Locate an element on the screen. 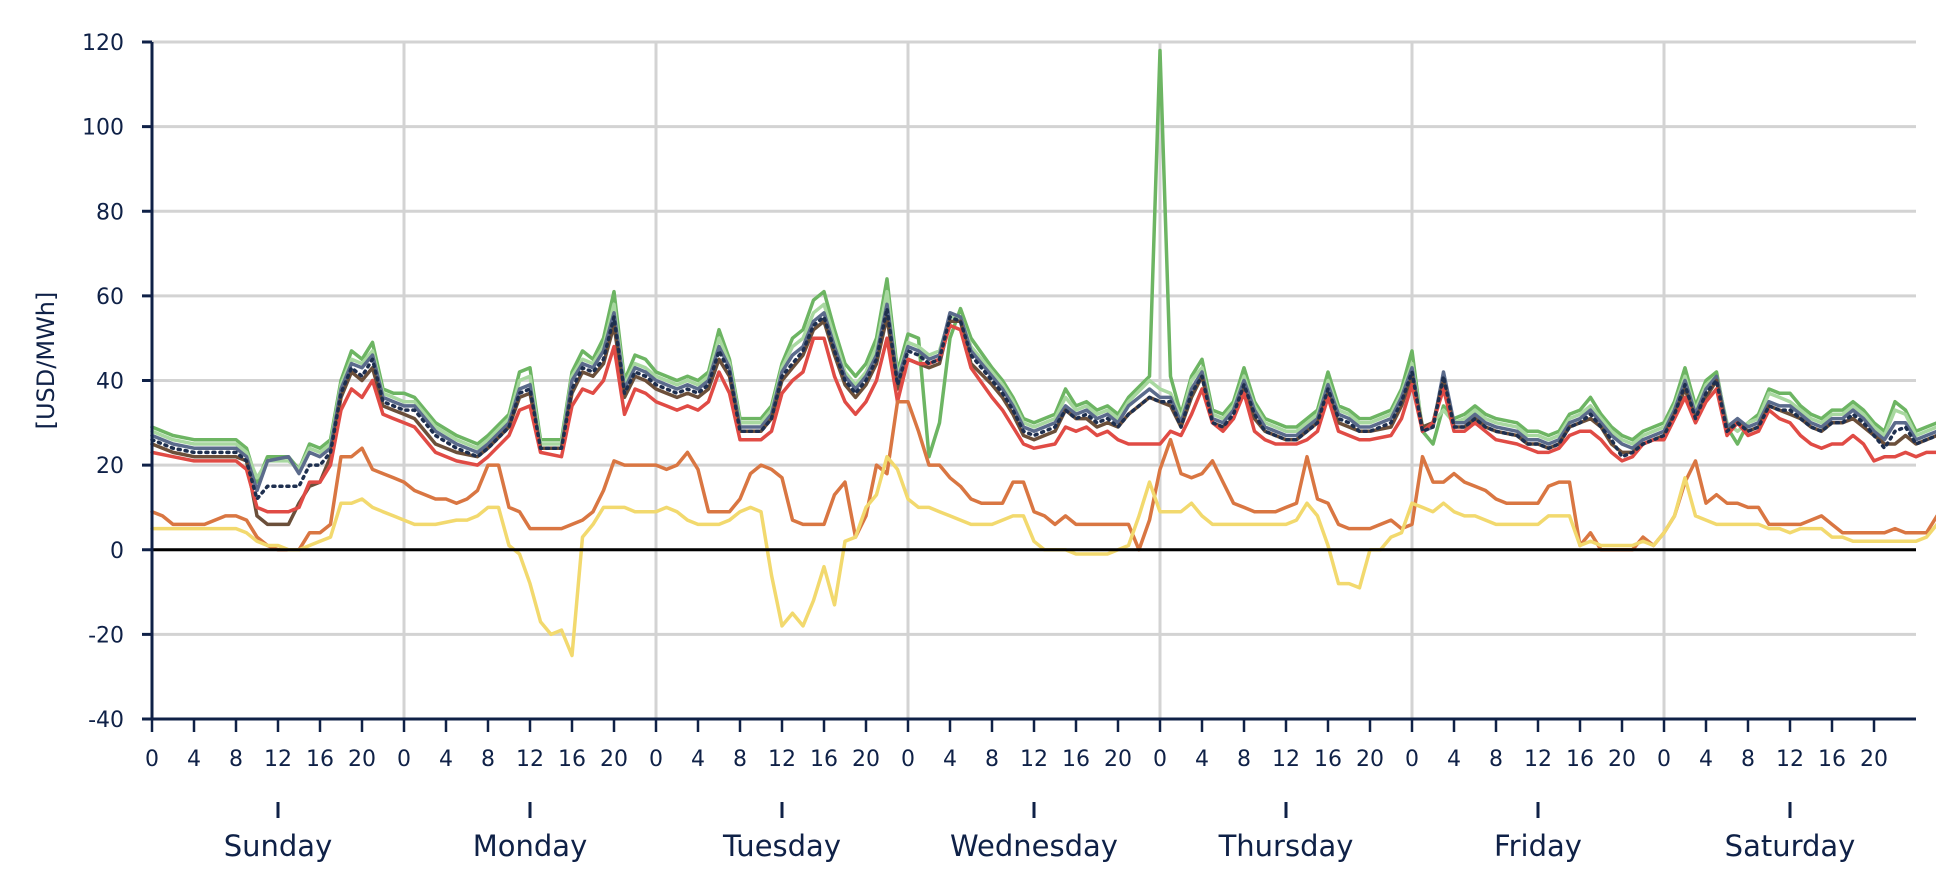 The height and width of the screenshot is (890, 1936). y-tick-label: 60 is located at coordinates (110, 297).